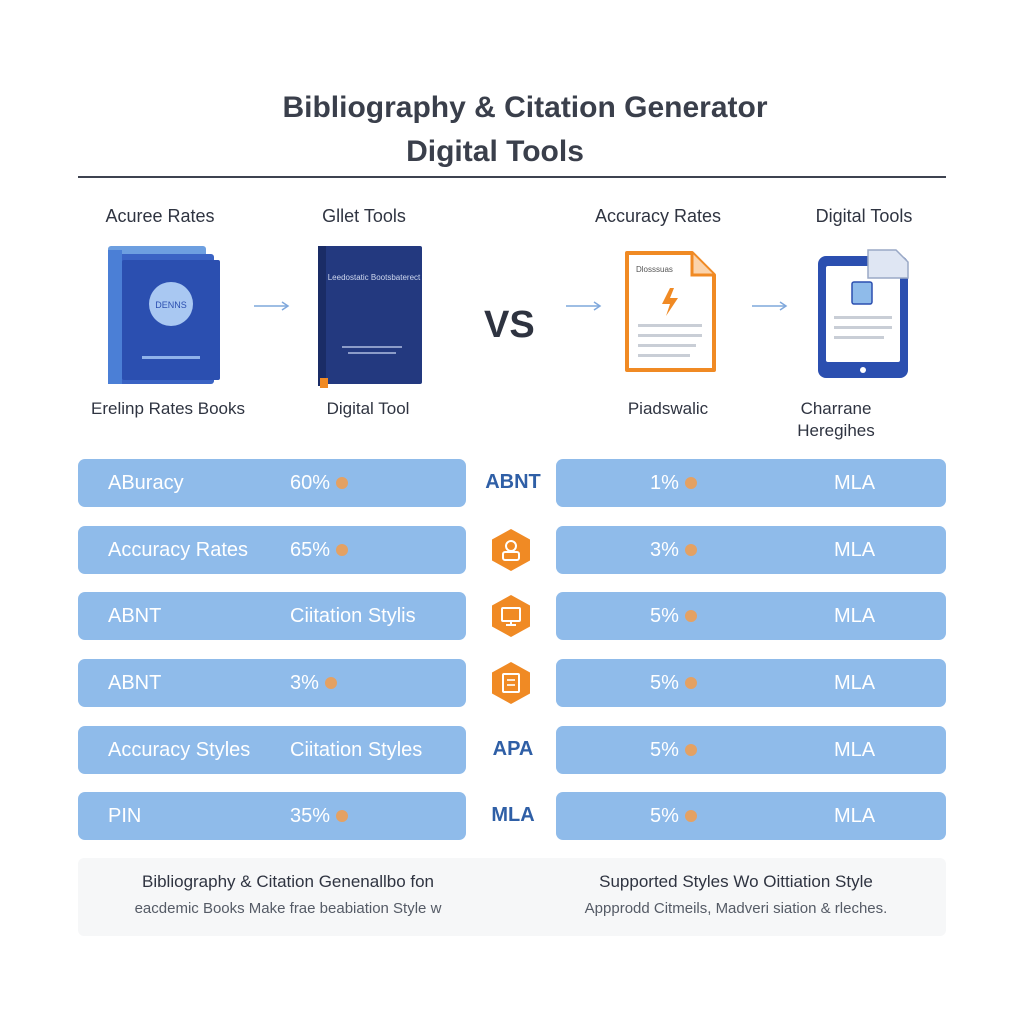  Describe the element at coordinates (179, 750) in the screenshot. I see `row-left-label: Accuracy Styles` at that location.